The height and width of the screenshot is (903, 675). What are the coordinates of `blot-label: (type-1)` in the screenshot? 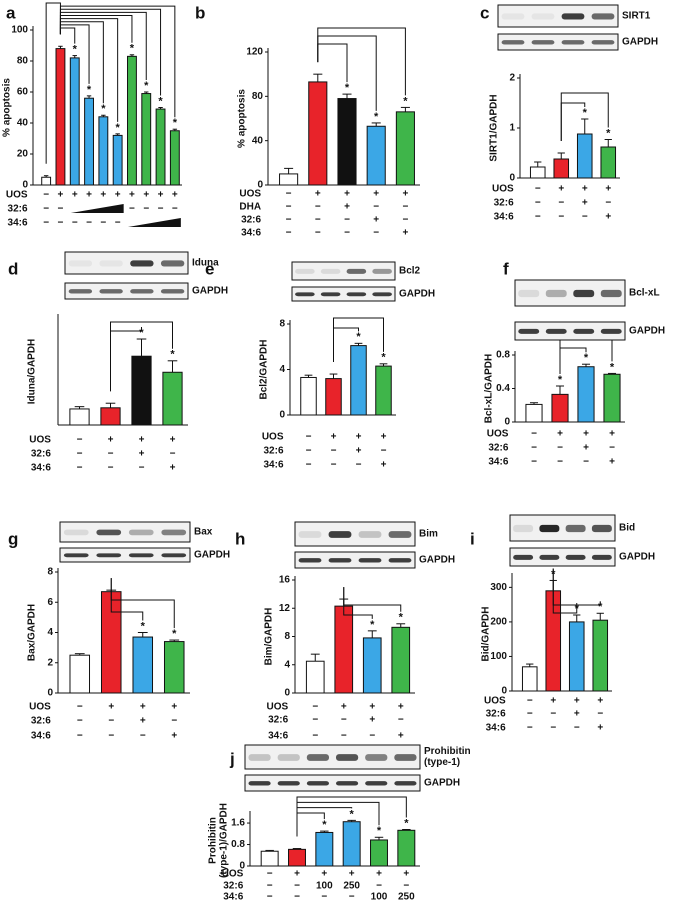 It's located at (442, 762).